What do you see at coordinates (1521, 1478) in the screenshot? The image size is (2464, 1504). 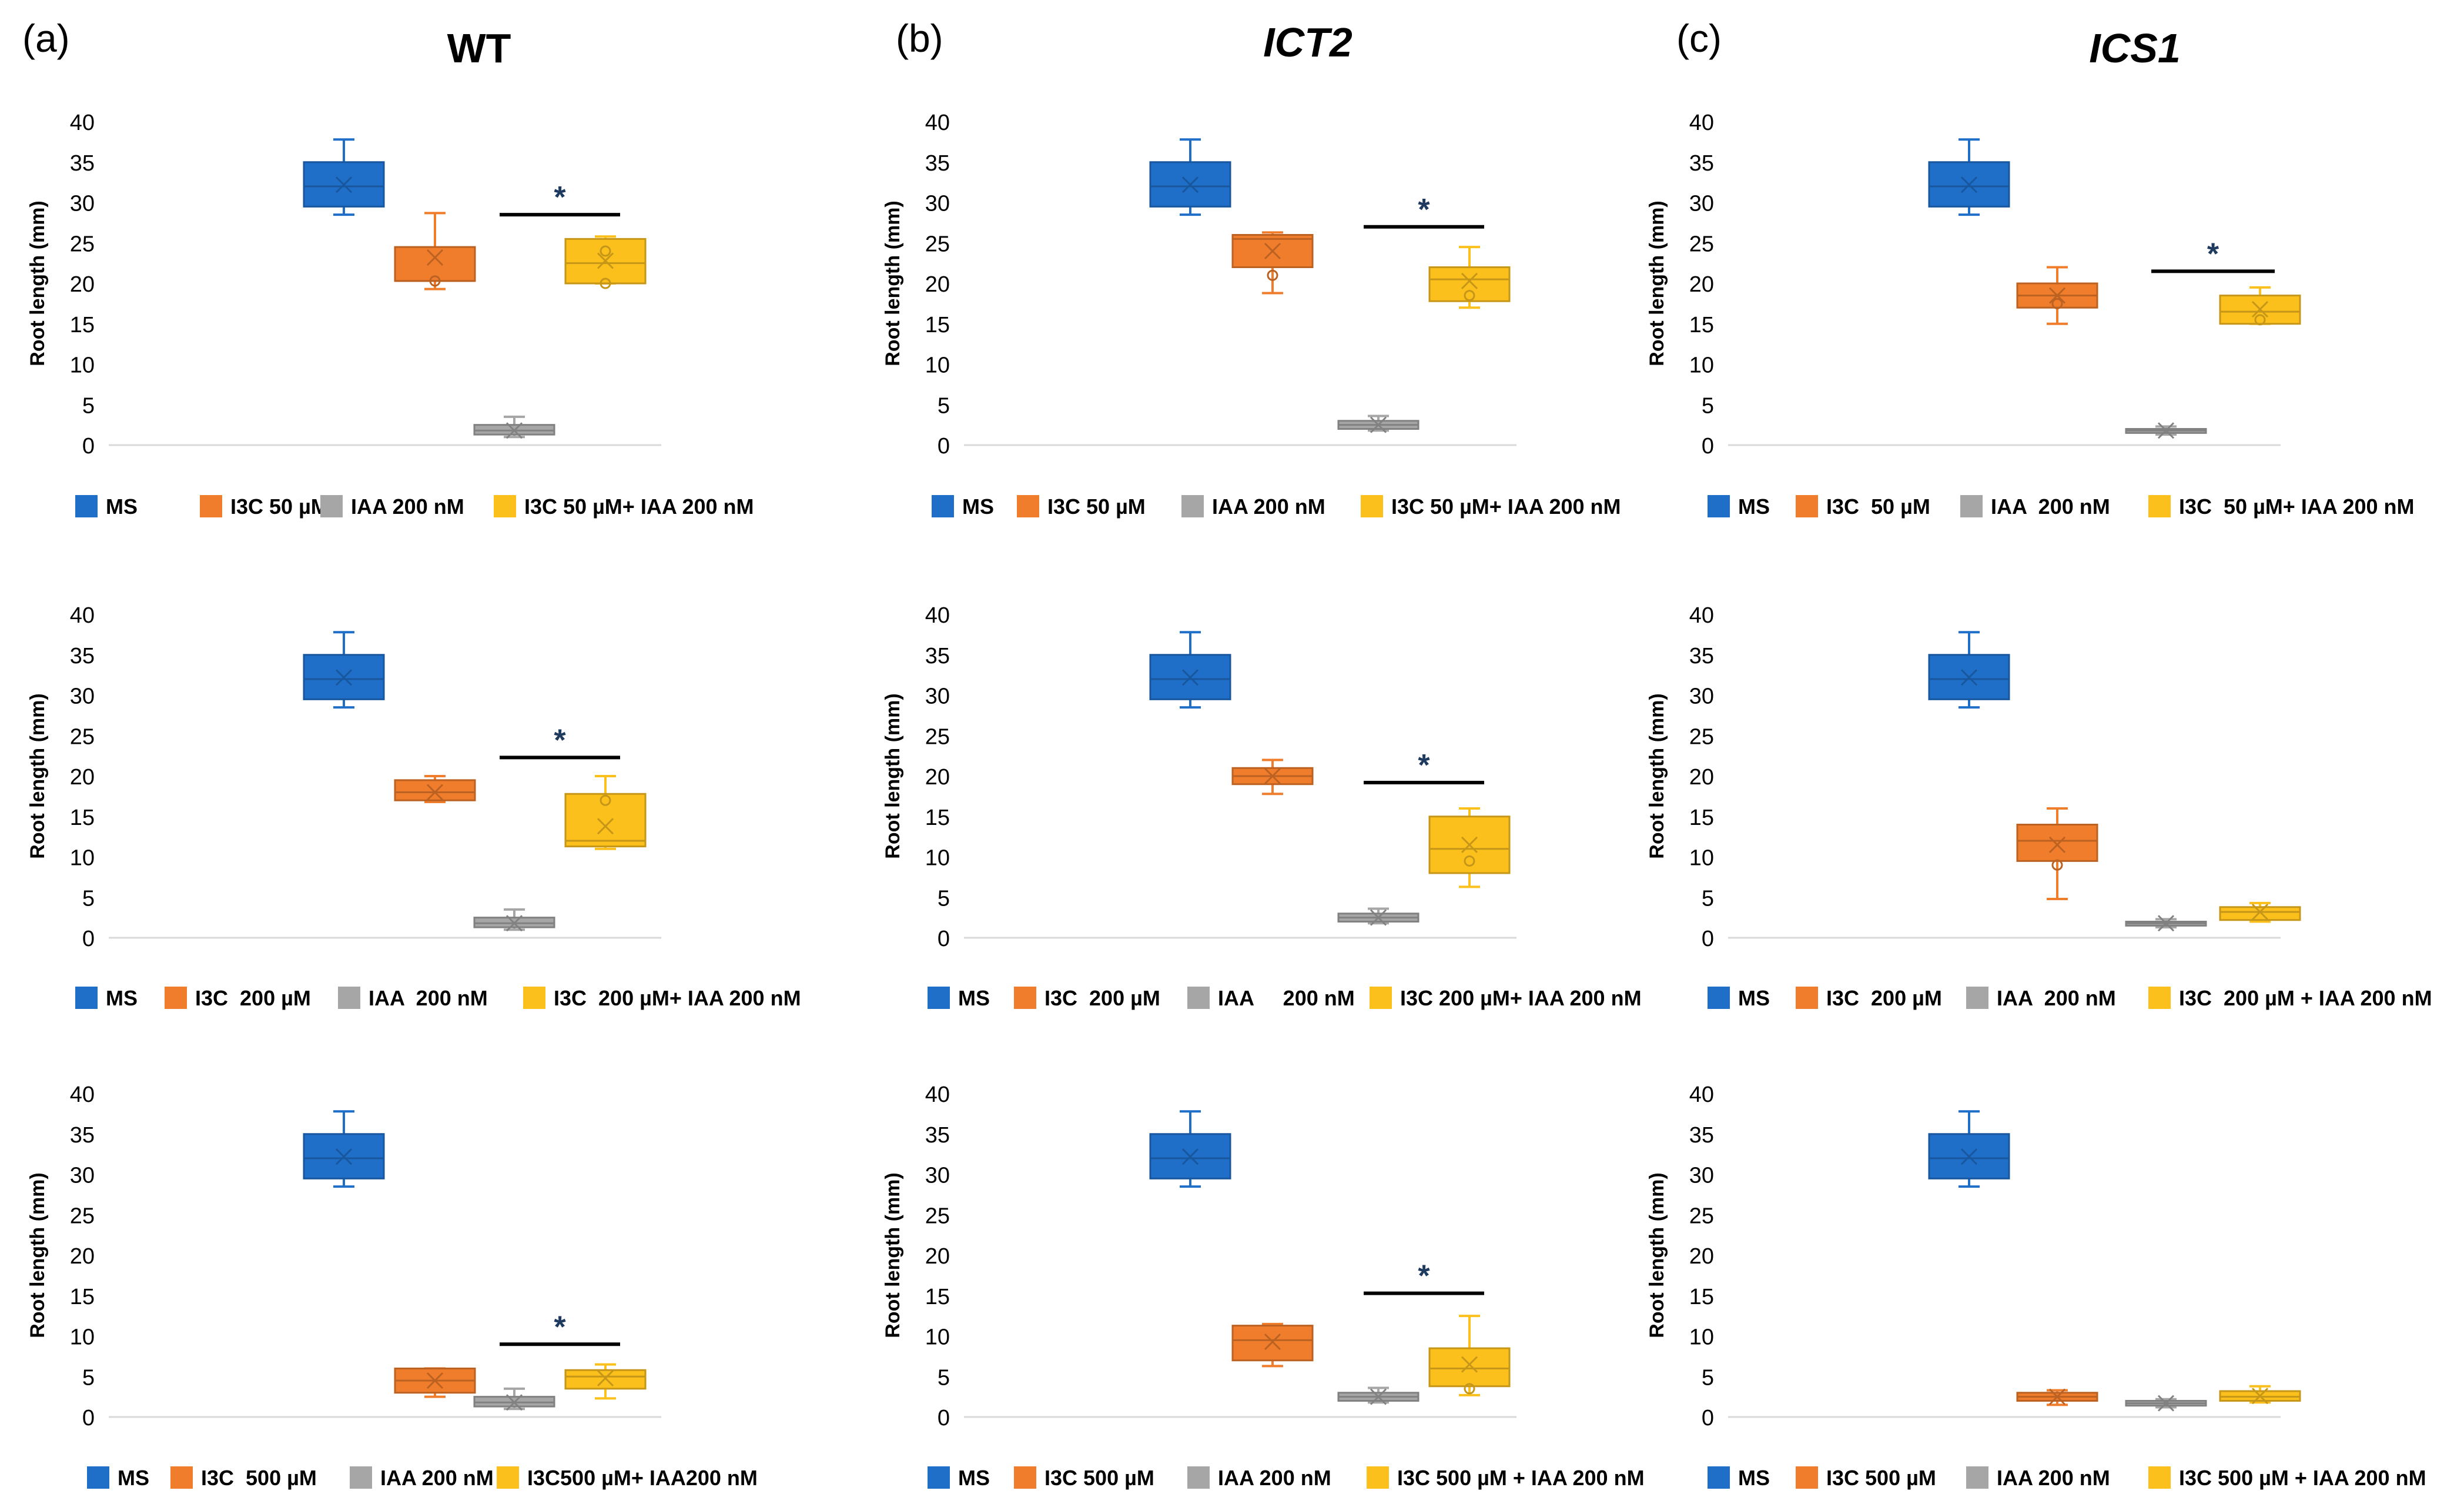 I see `legend-label: I3C 500 µM + IAA 200 nM` at bounding box center [1521, 1478].